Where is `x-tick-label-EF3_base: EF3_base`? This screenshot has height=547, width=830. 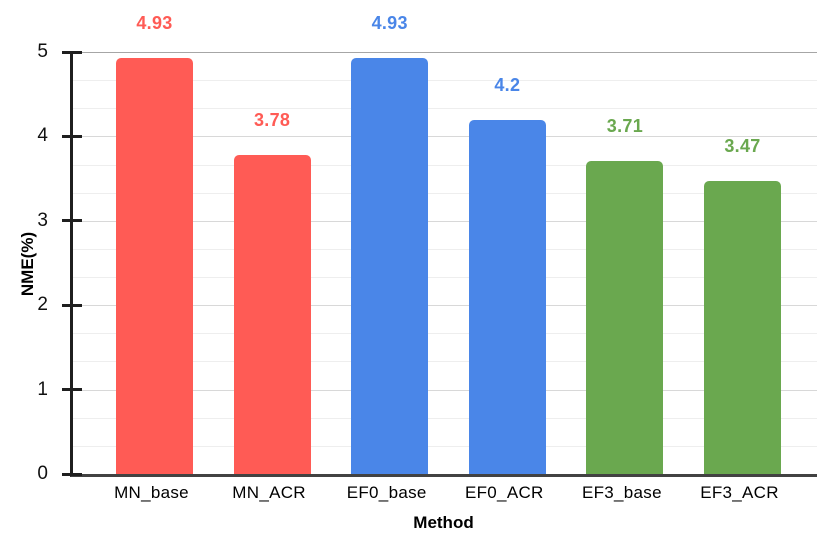 x-tick-label-EF3_base: EF3_base is located at coordinates (621, 492).